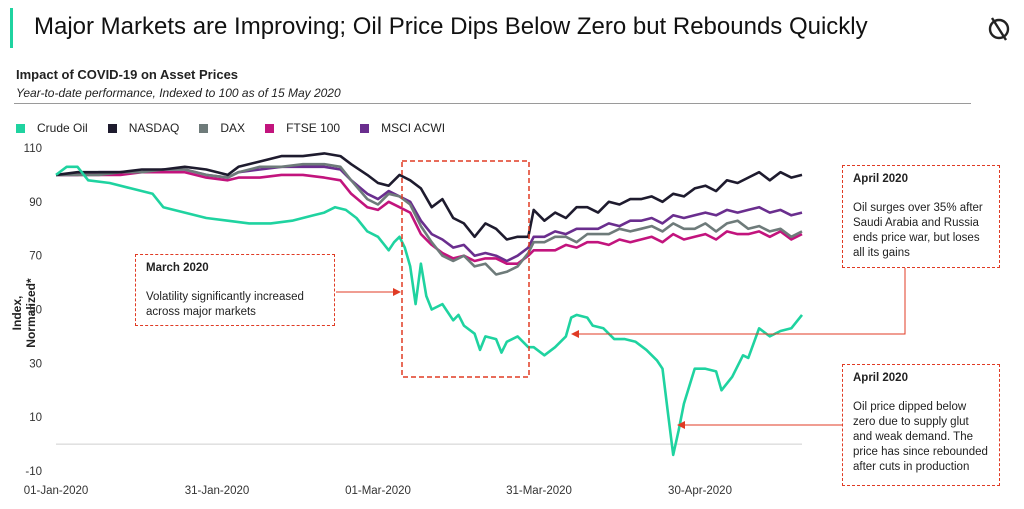  What do you see at coordinates (313, 128) in the screenshot?
I see `legend-label: FTSE 100` at bounding box center [313, 128].